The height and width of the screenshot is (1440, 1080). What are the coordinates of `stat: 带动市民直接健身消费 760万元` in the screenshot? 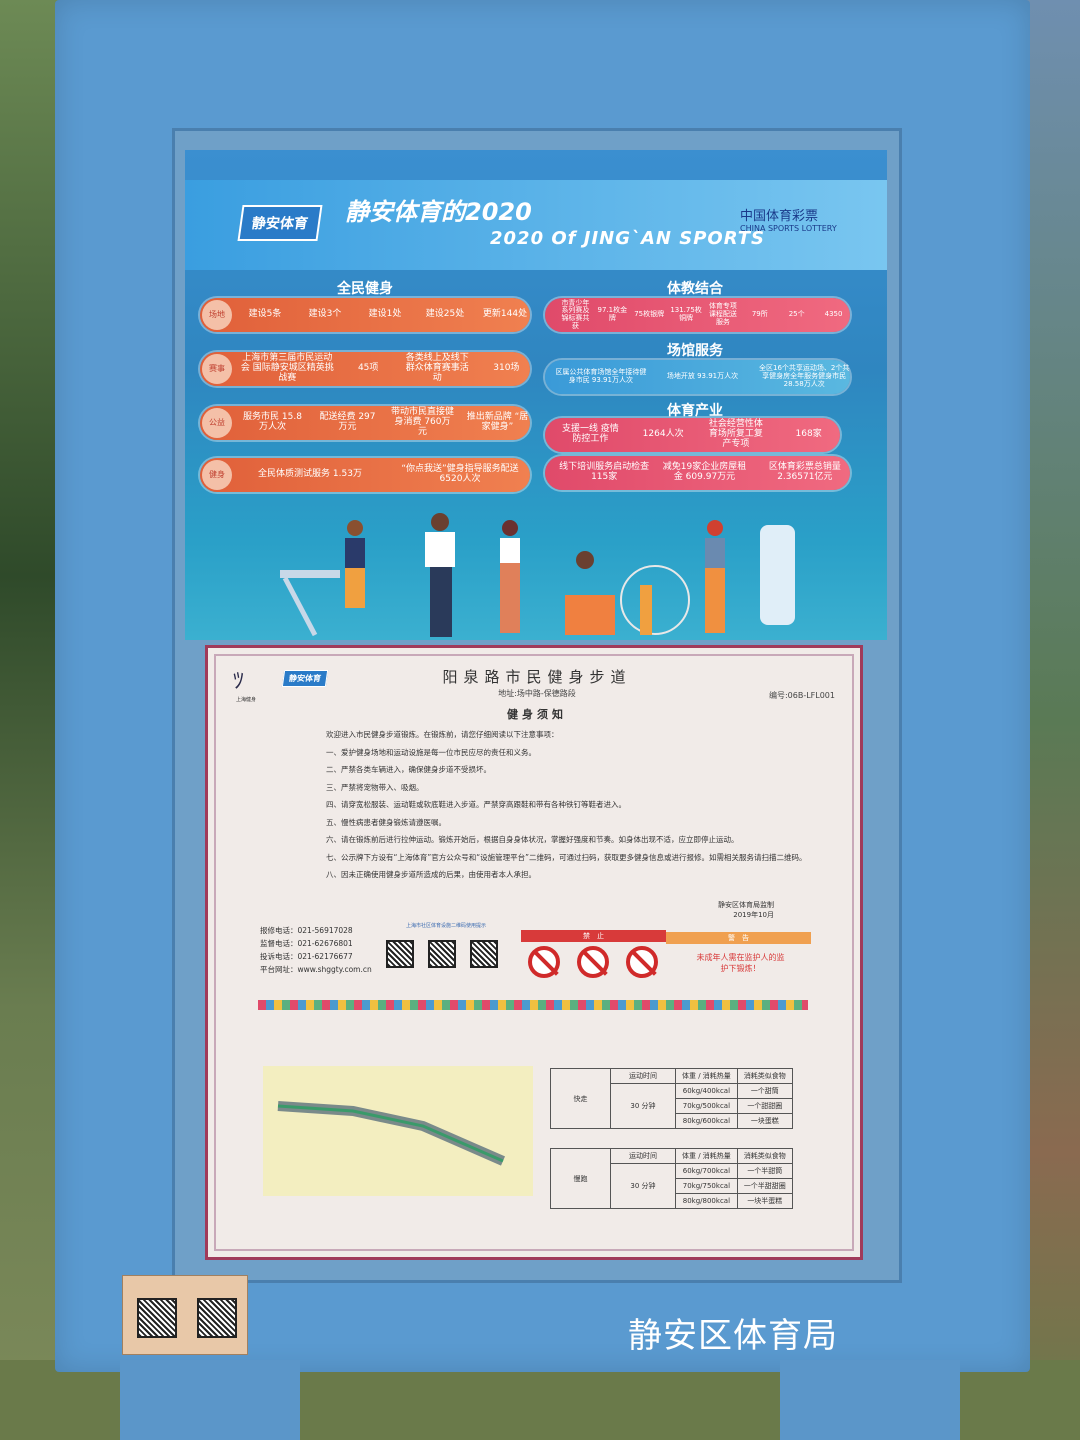 It's located at (422, 422).